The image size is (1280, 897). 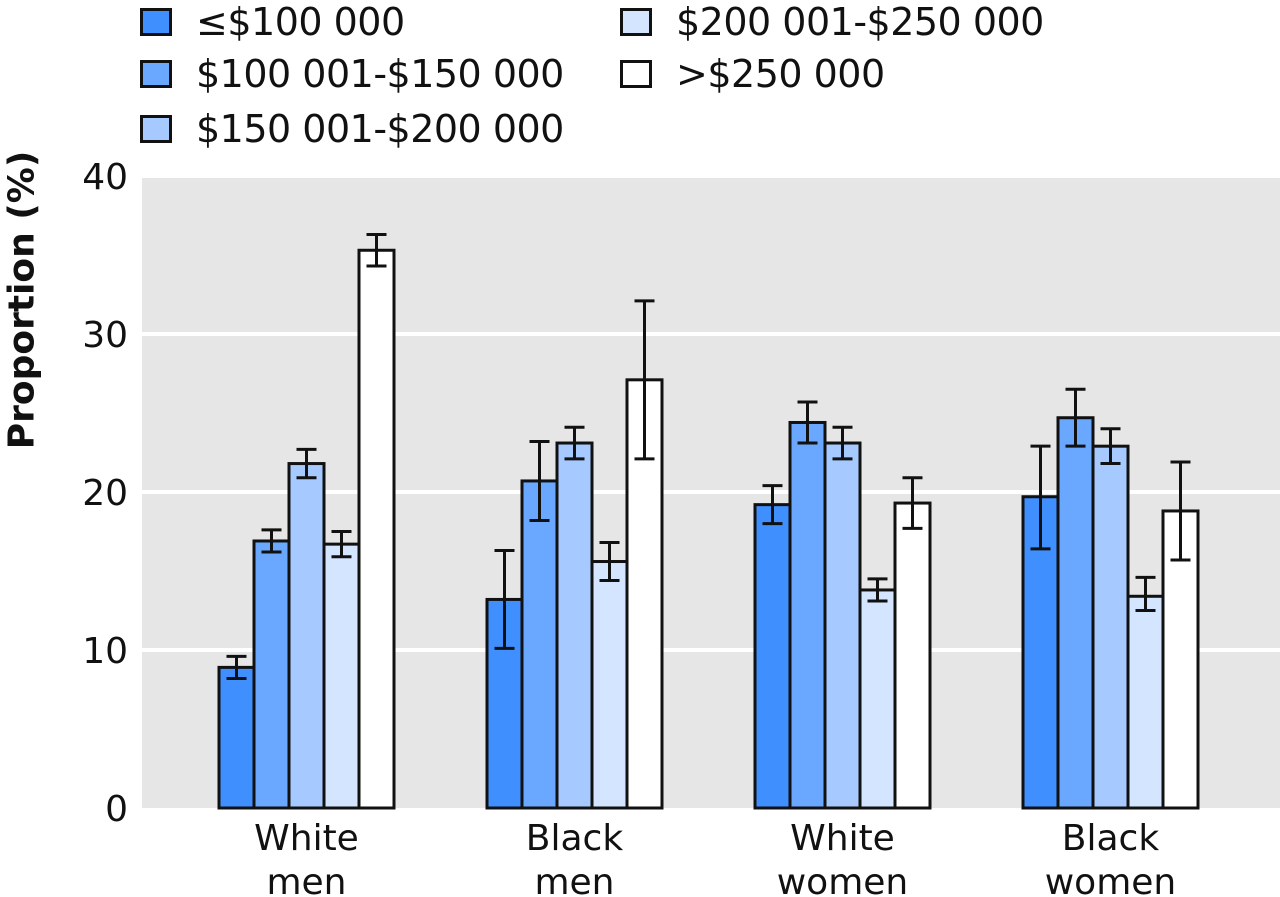 I want to click on x-category-label-2-1: Black, so click(x=575, y=838).